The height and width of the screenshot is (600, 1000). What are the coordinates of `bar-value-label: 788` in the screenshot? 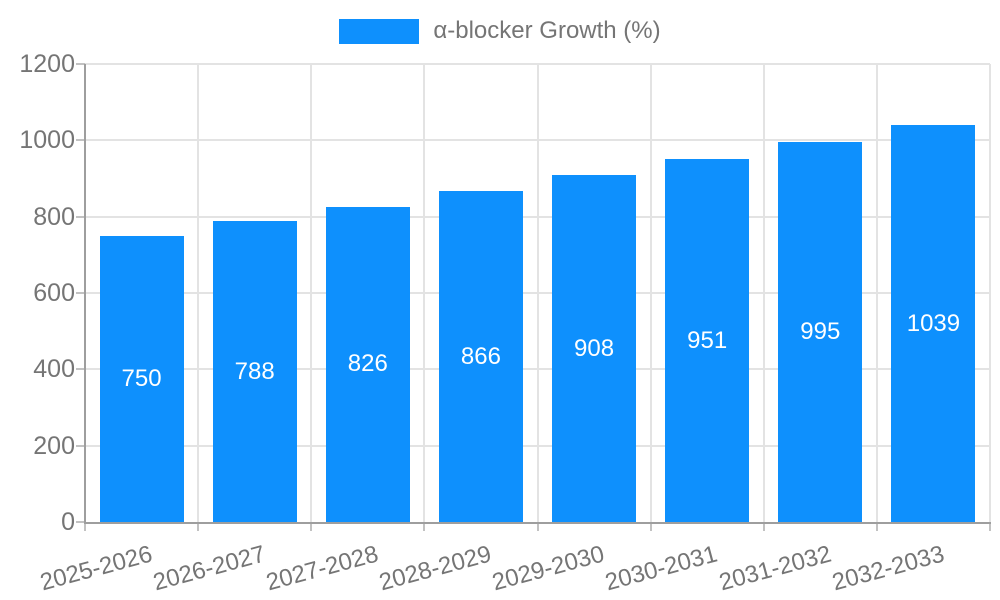 It's located at (254, 371).